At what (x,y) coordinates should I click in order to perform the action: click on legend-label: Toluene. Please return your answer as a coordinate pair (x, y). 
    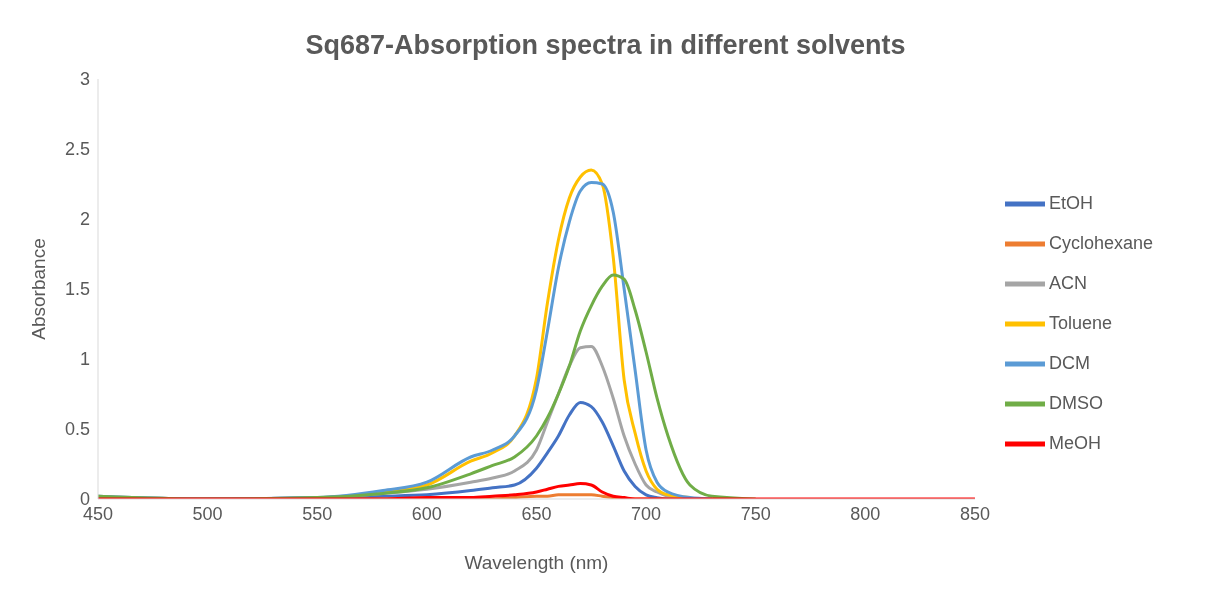
    Looking at the image, I should click on (1080, 322).